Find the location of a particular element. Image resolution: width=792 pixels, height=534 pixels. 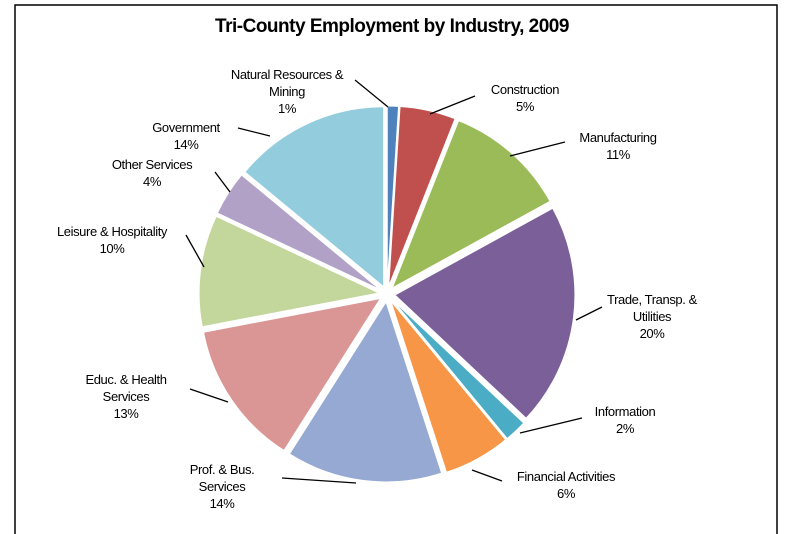

slice-value-label: 4% is located at coordinates (152, 181).